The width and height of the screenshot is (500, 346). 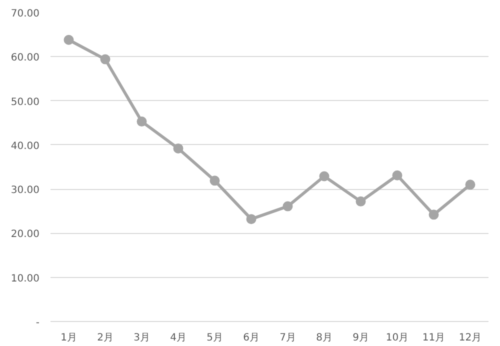 What do you see at coordinates (360, 338) in the screenshot?
I see `x-tick-label: 9月` at bounding box center [360, 338].